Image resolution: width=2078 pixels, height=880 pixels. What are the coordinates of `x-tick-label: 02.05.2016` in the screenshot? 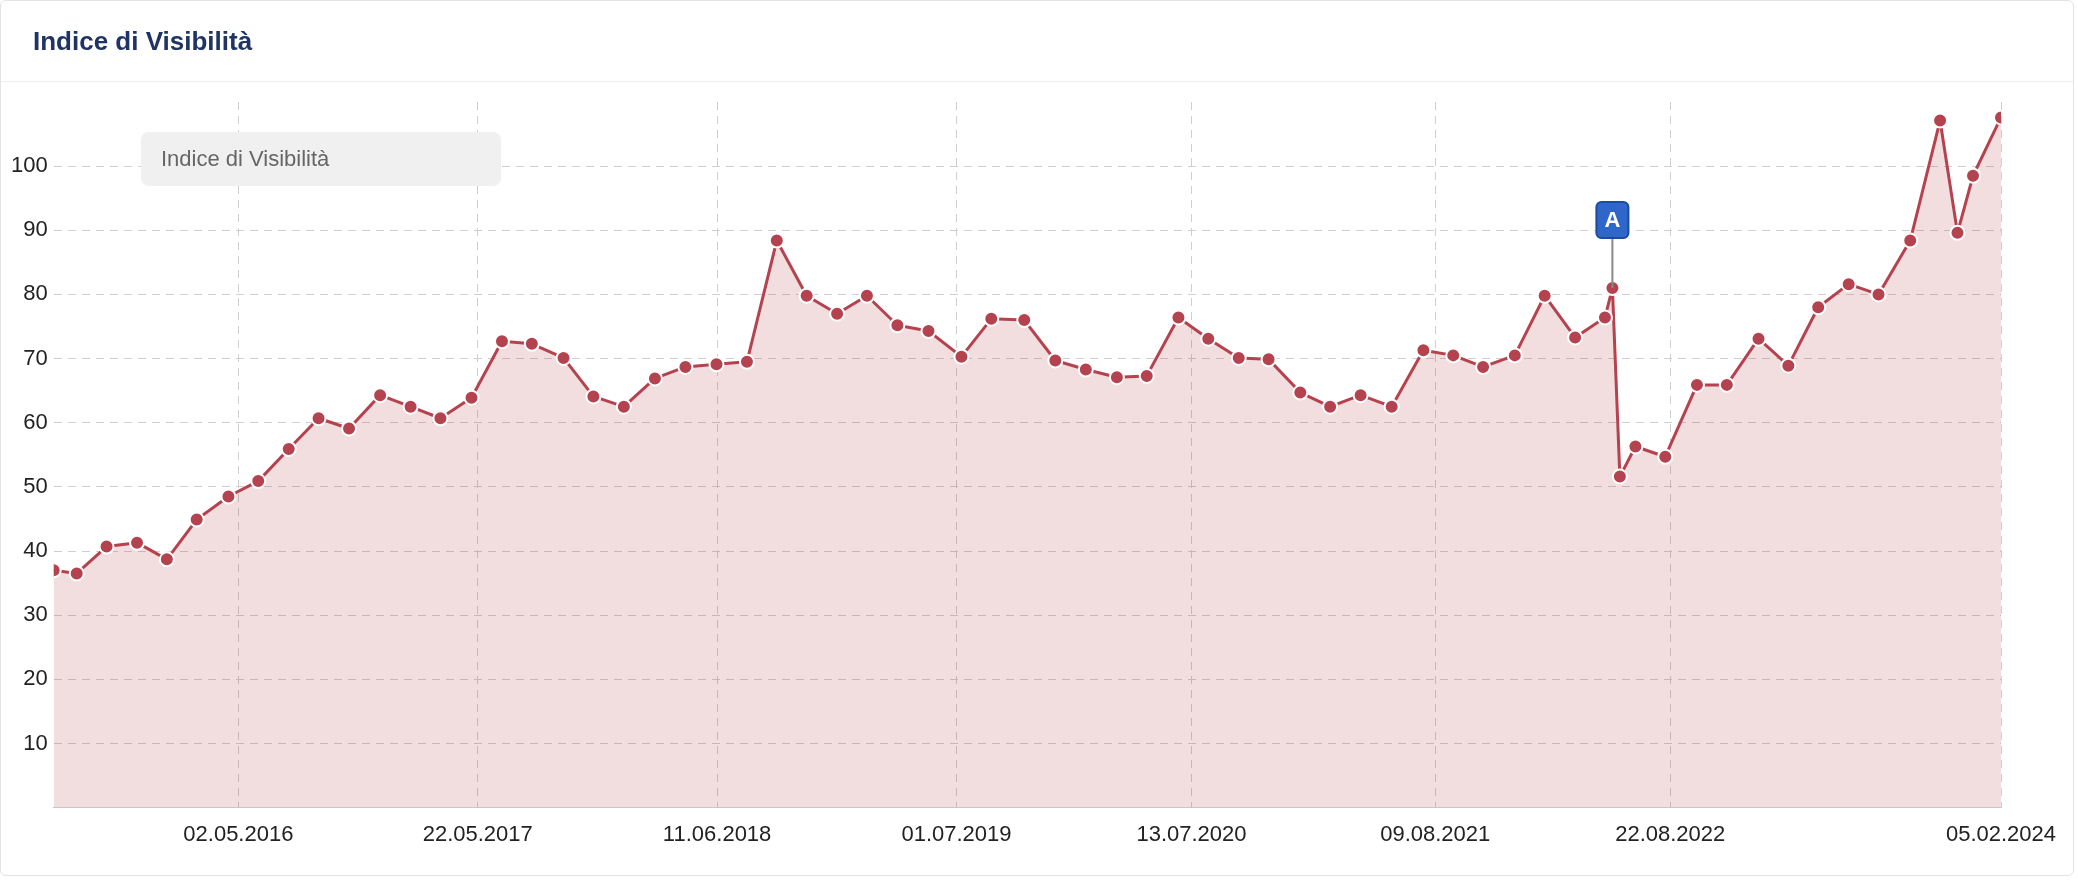 It's located at (238, 833).